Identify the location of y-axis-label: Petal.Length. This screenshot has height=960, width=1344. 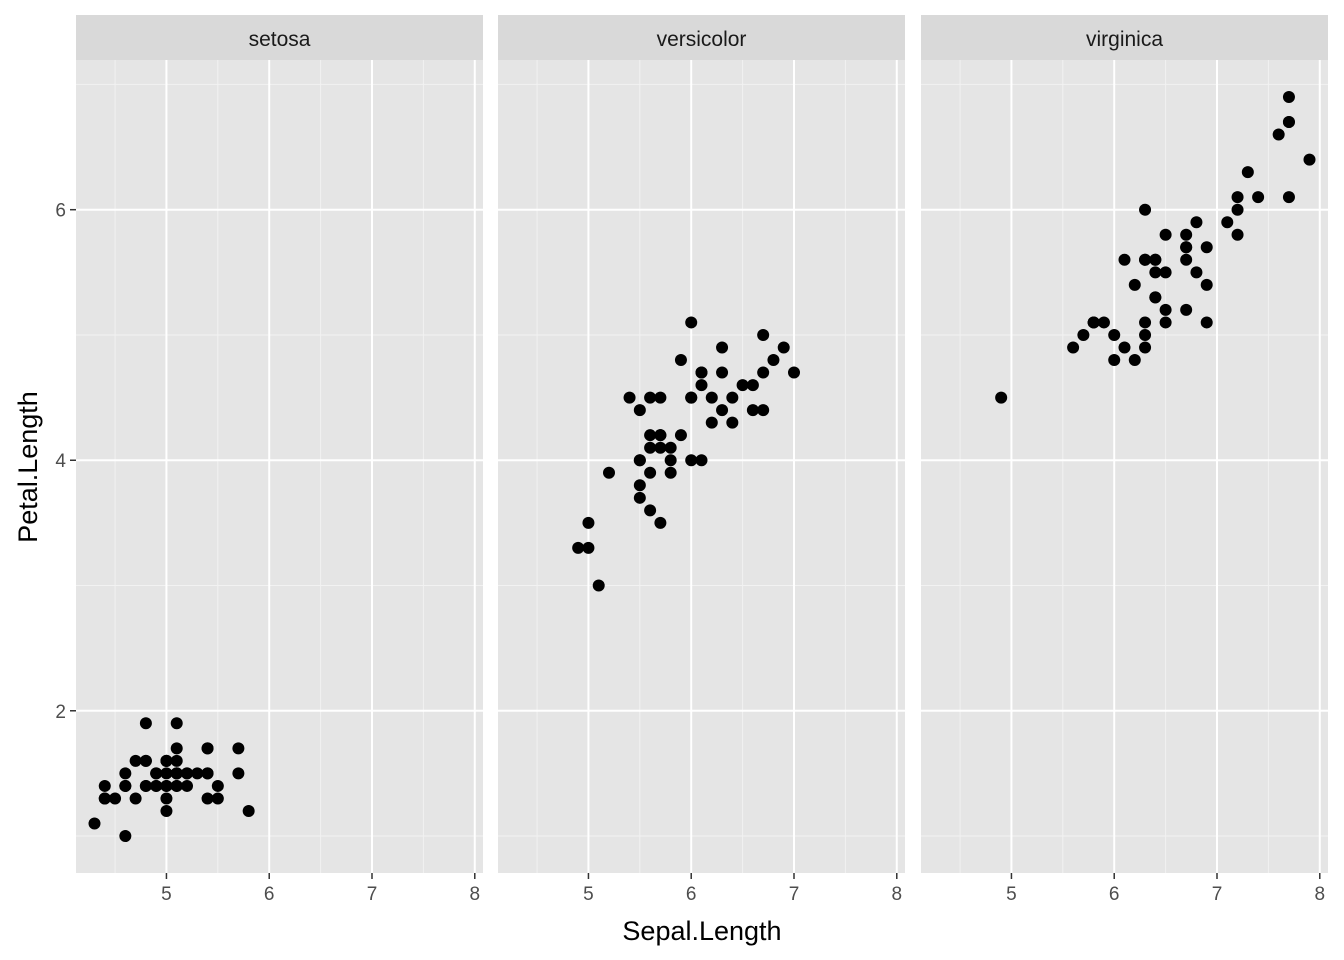
(28, 467).